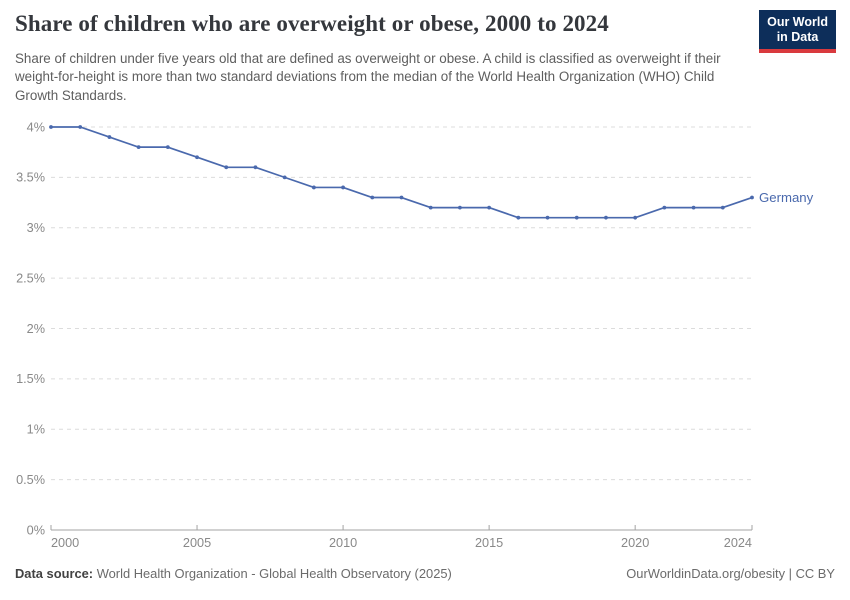 The image size is (850, 600). What do you see at coordinates (36, 430) in the screenshot?
I see `y-tick-label: 1%` at bounding box center [36, 430].